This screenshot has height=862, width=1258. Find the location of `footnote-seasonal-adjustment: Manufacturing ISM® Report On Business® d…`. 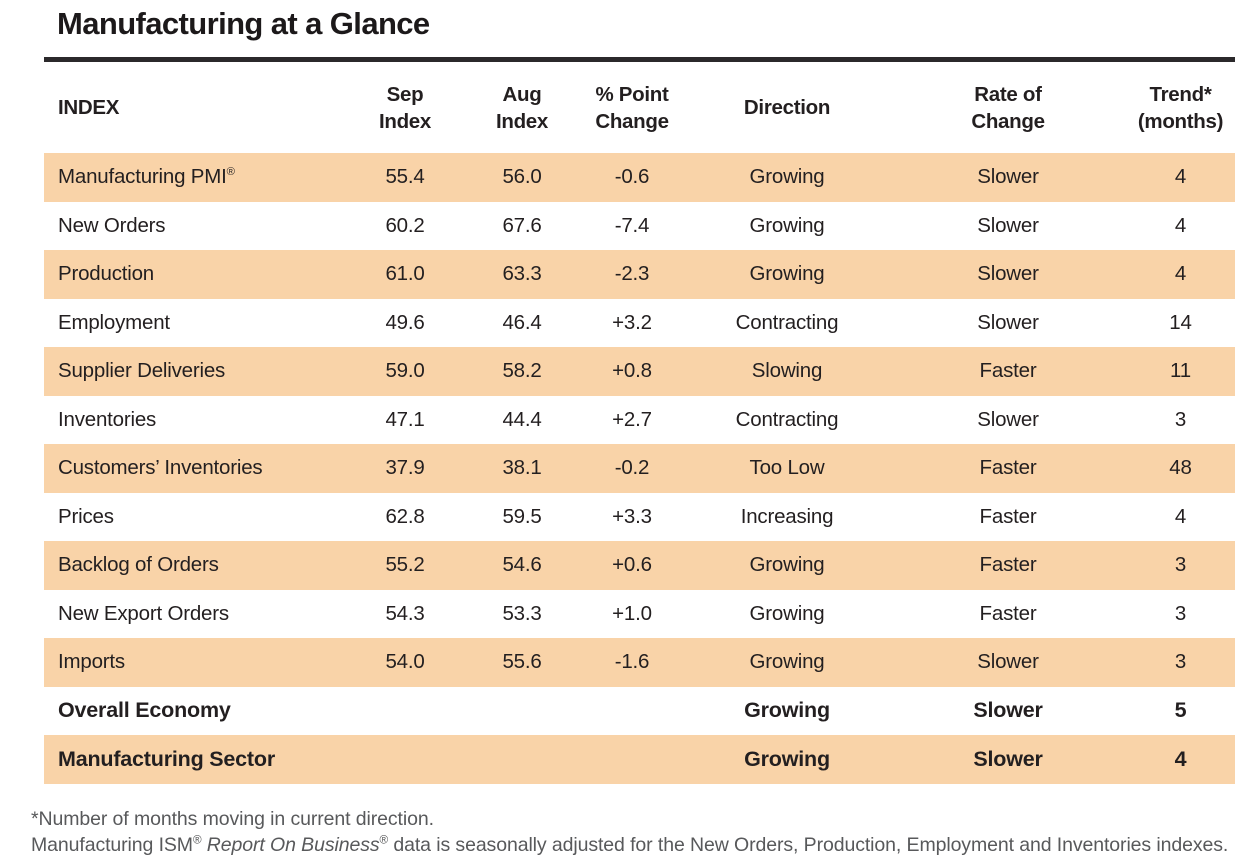

footnote-seasonal-adjustment: Manufacturing ISM® Report On Business® d… is located at coordinates (631, 845).